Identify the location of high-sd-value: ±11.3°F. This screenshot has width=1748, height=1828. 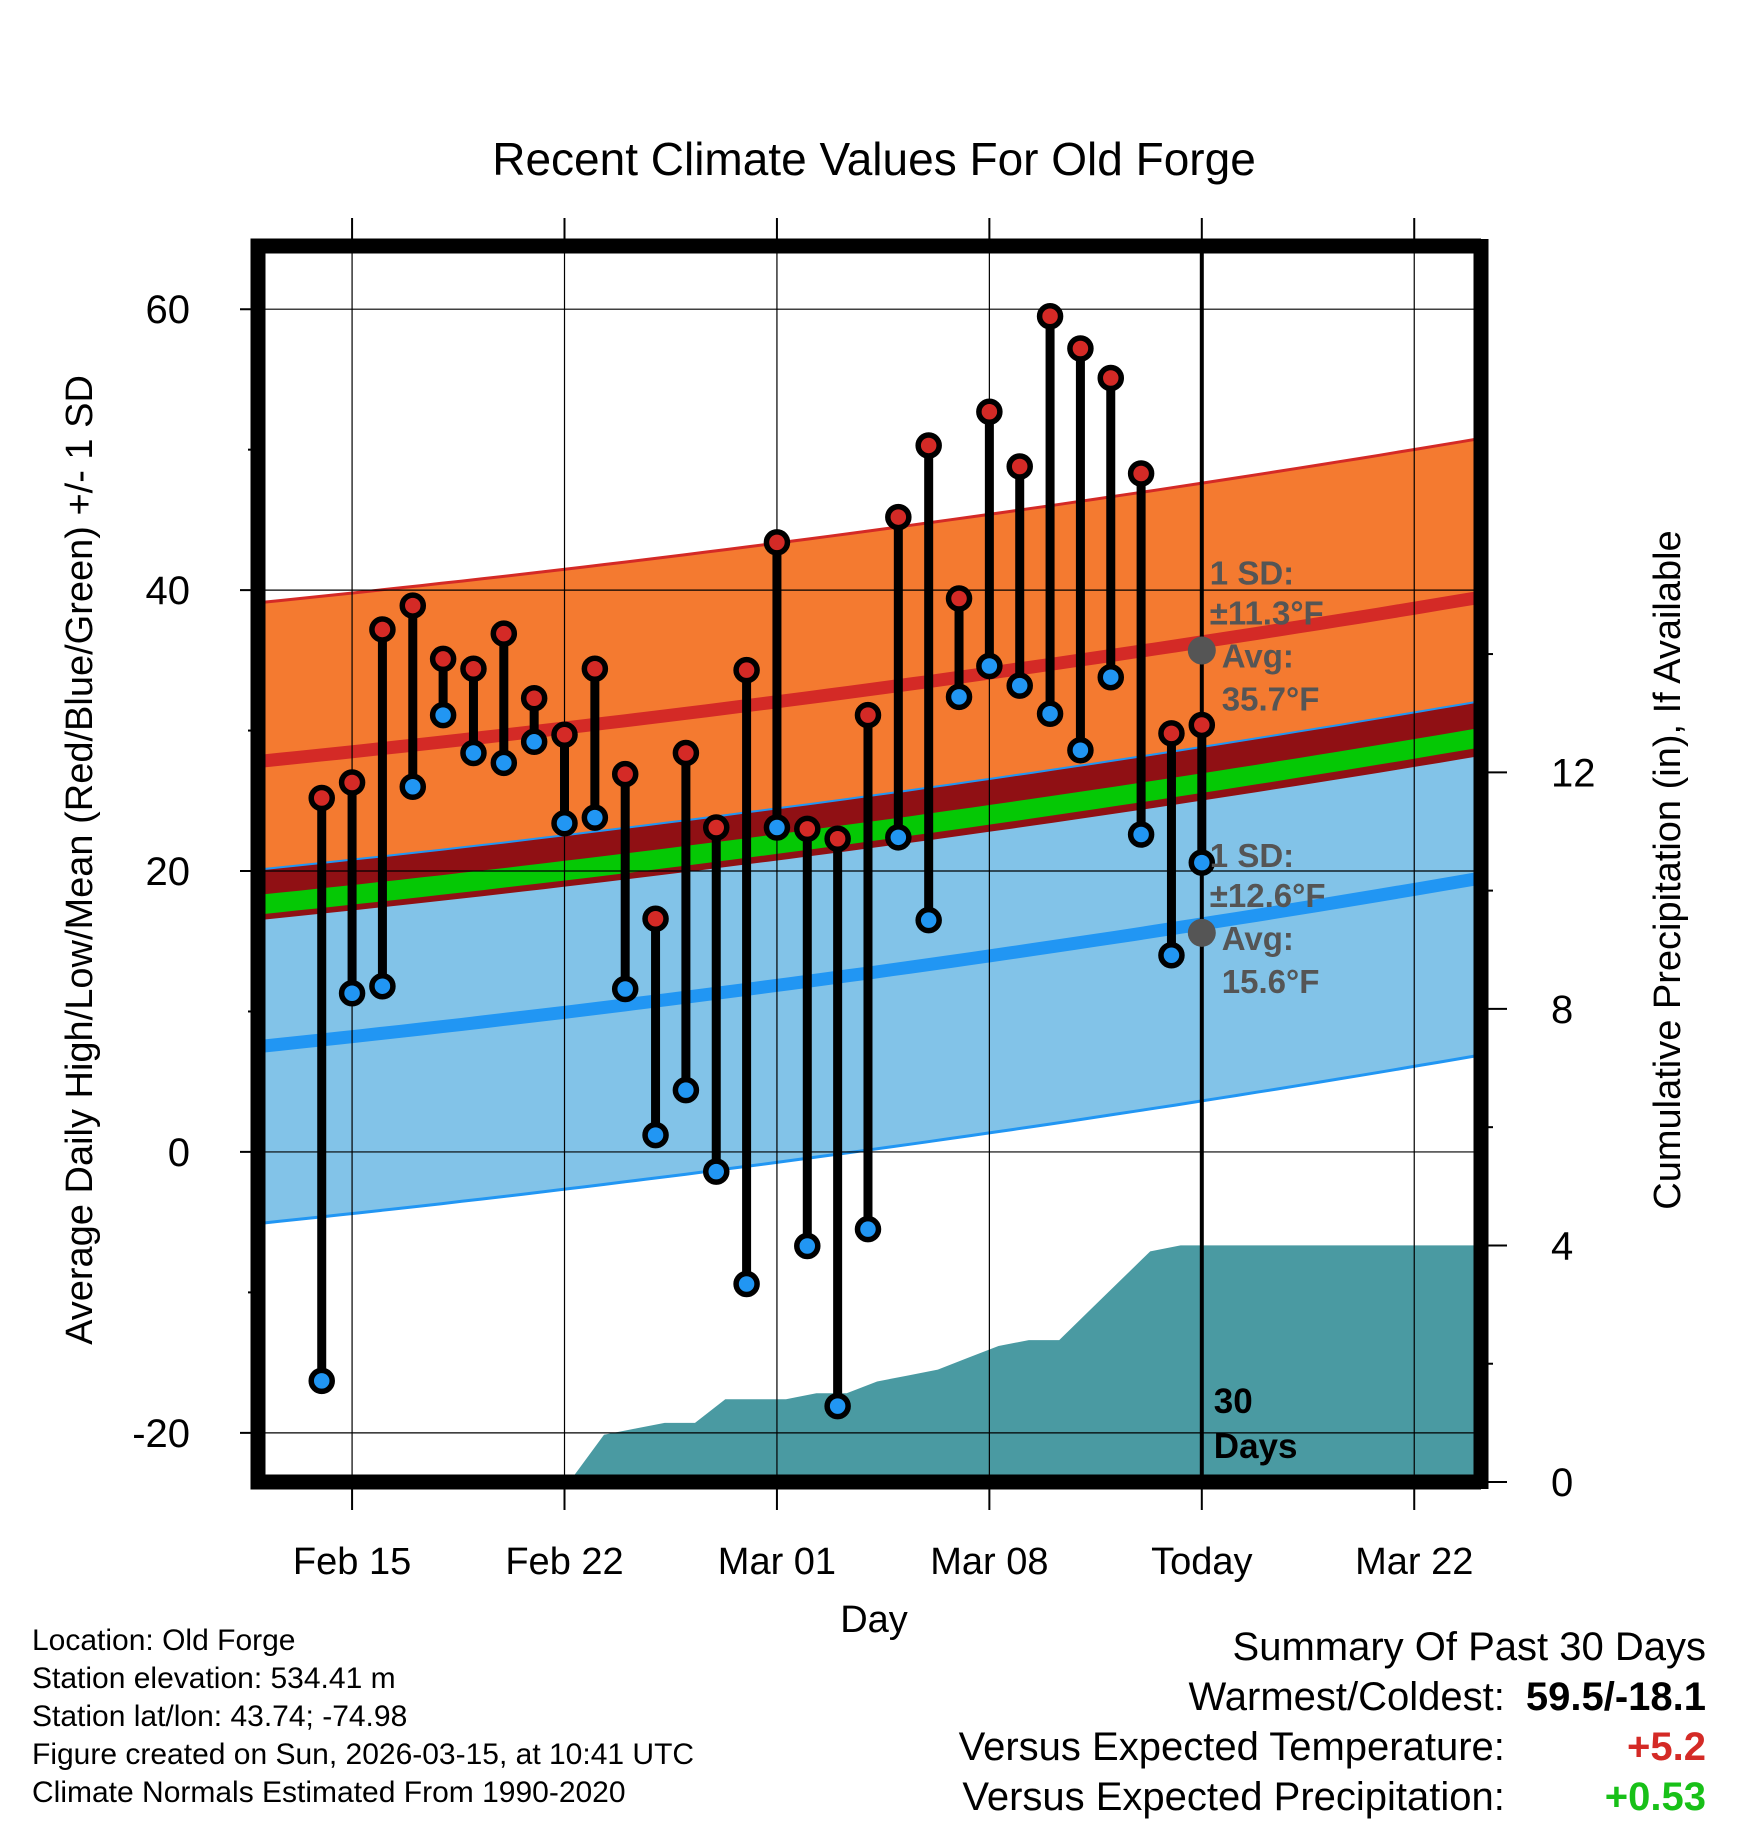
(1267, 613).